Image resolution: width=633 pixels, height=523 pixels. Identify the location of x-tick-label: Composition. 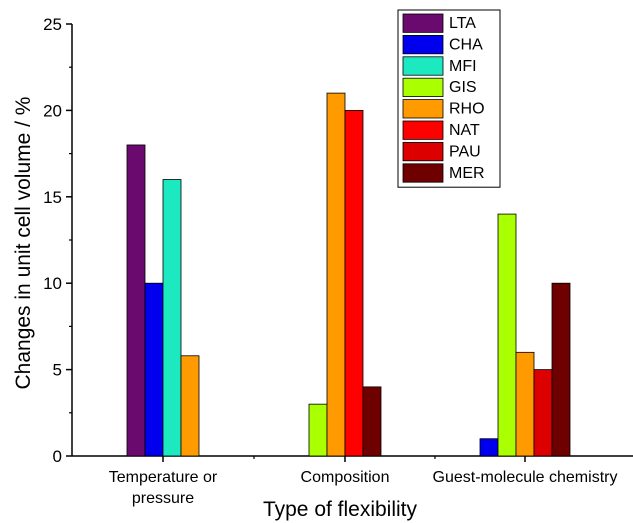
(345, 477).